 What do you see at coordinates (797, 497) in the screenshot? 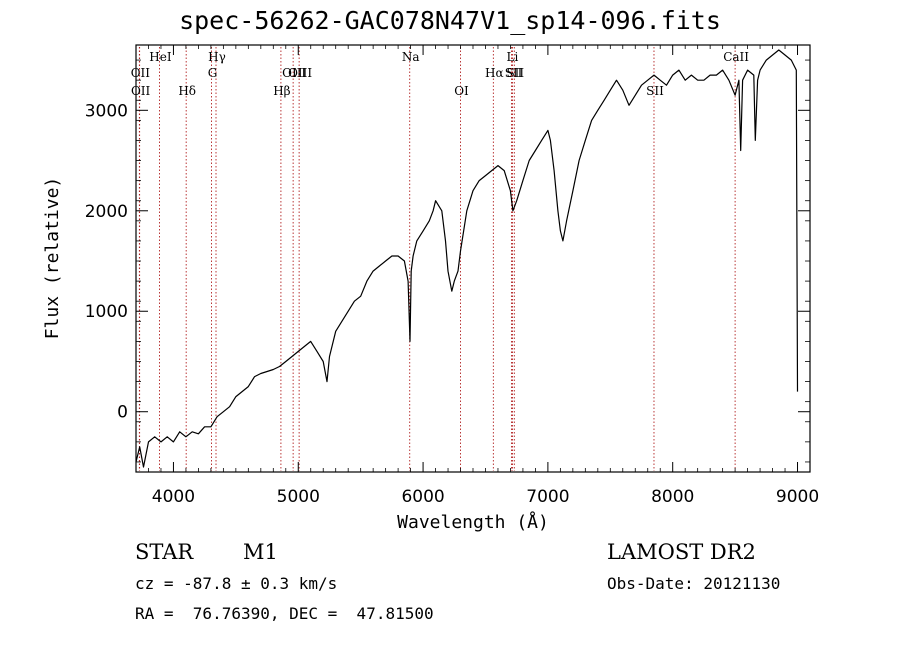
I see `x-tick-label: 9000` at bounding box center [797, 497].